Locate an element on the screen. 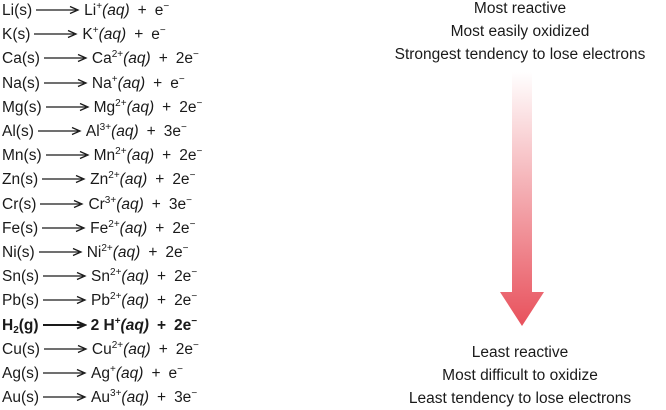 The height and width of the screenshot is (410, 666). reactant: Fe(s) is located at coordinates (20, 229).